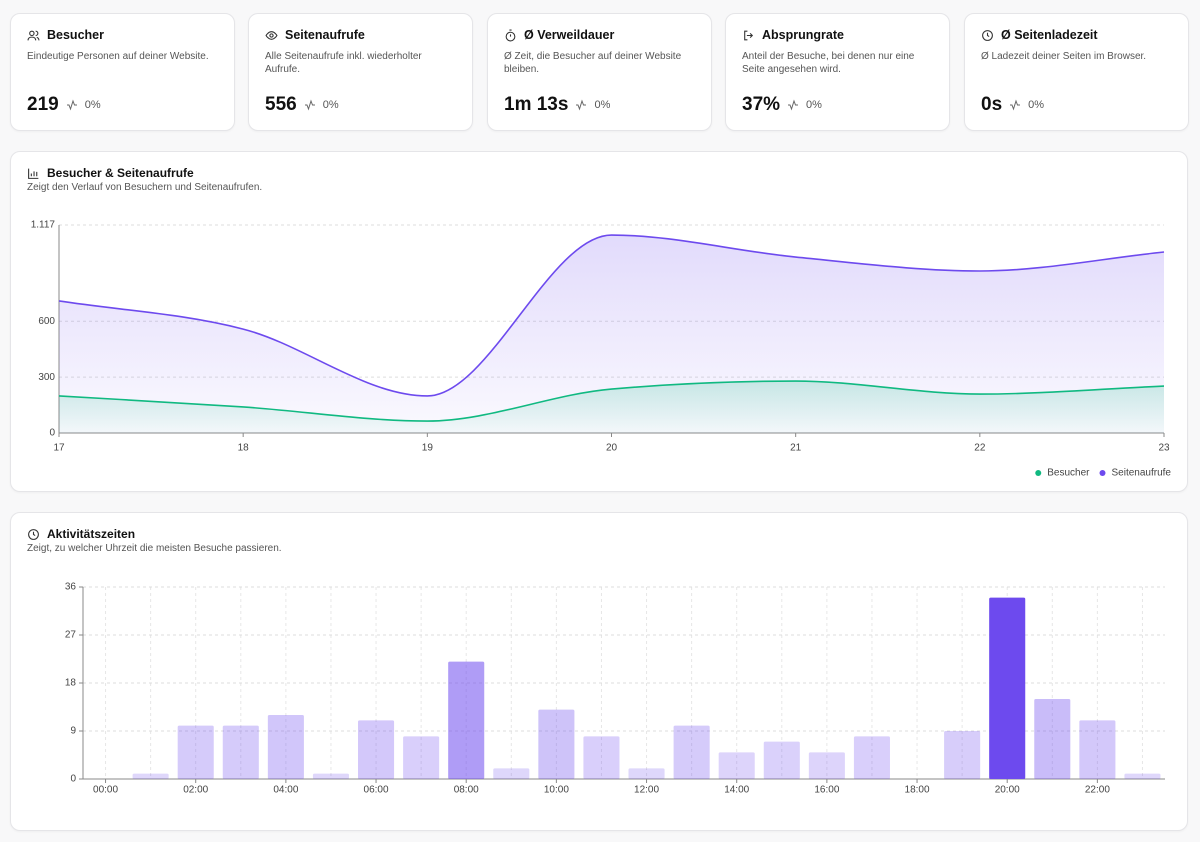 The image size is (1200, 842). What do you see at coordinates (1049, 35) in the screenshot?
I see `kpi-title: Ø Seitenladezeit` at bounding box center [1049, 35].